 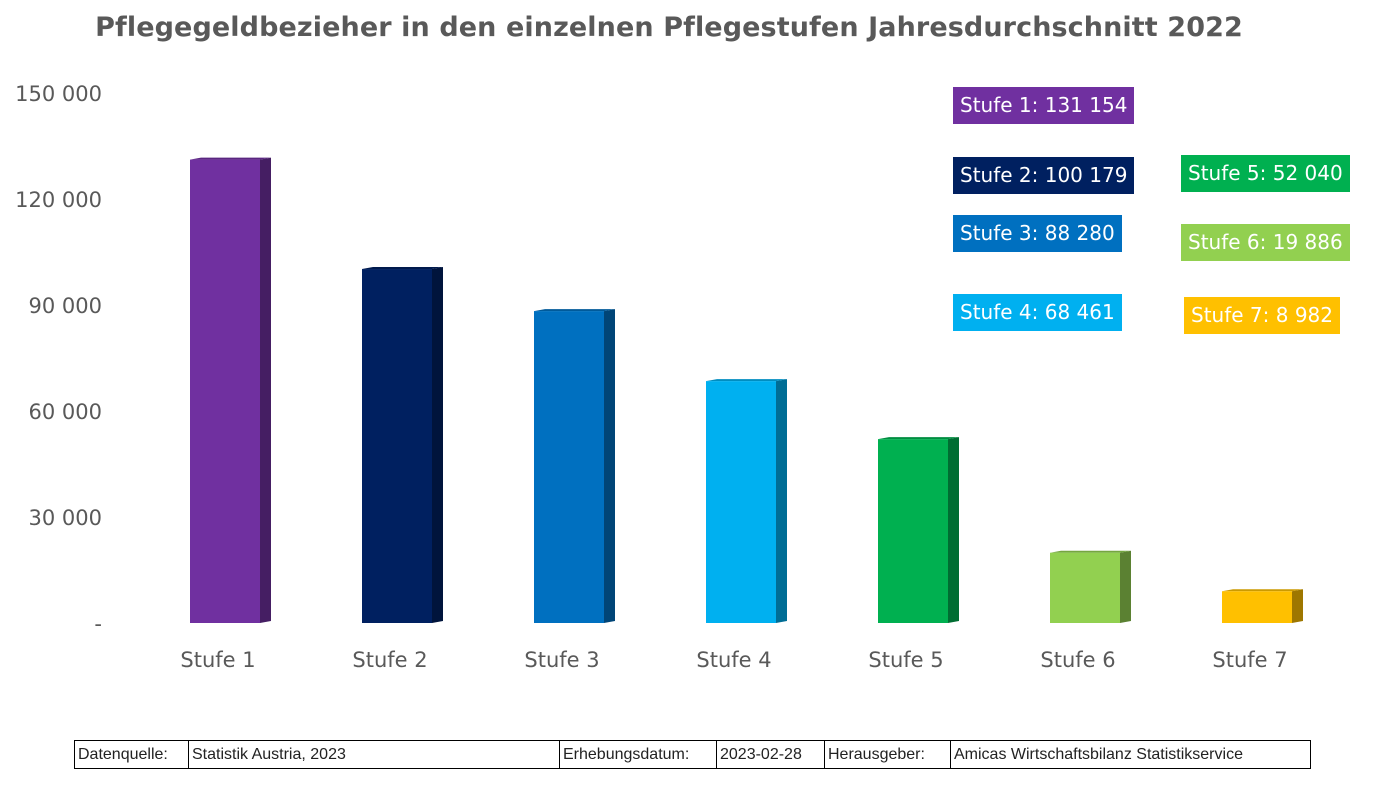 I want to click on callout-stufe-5: Stufe 5: 52 040, so click(x=1265, y=173).